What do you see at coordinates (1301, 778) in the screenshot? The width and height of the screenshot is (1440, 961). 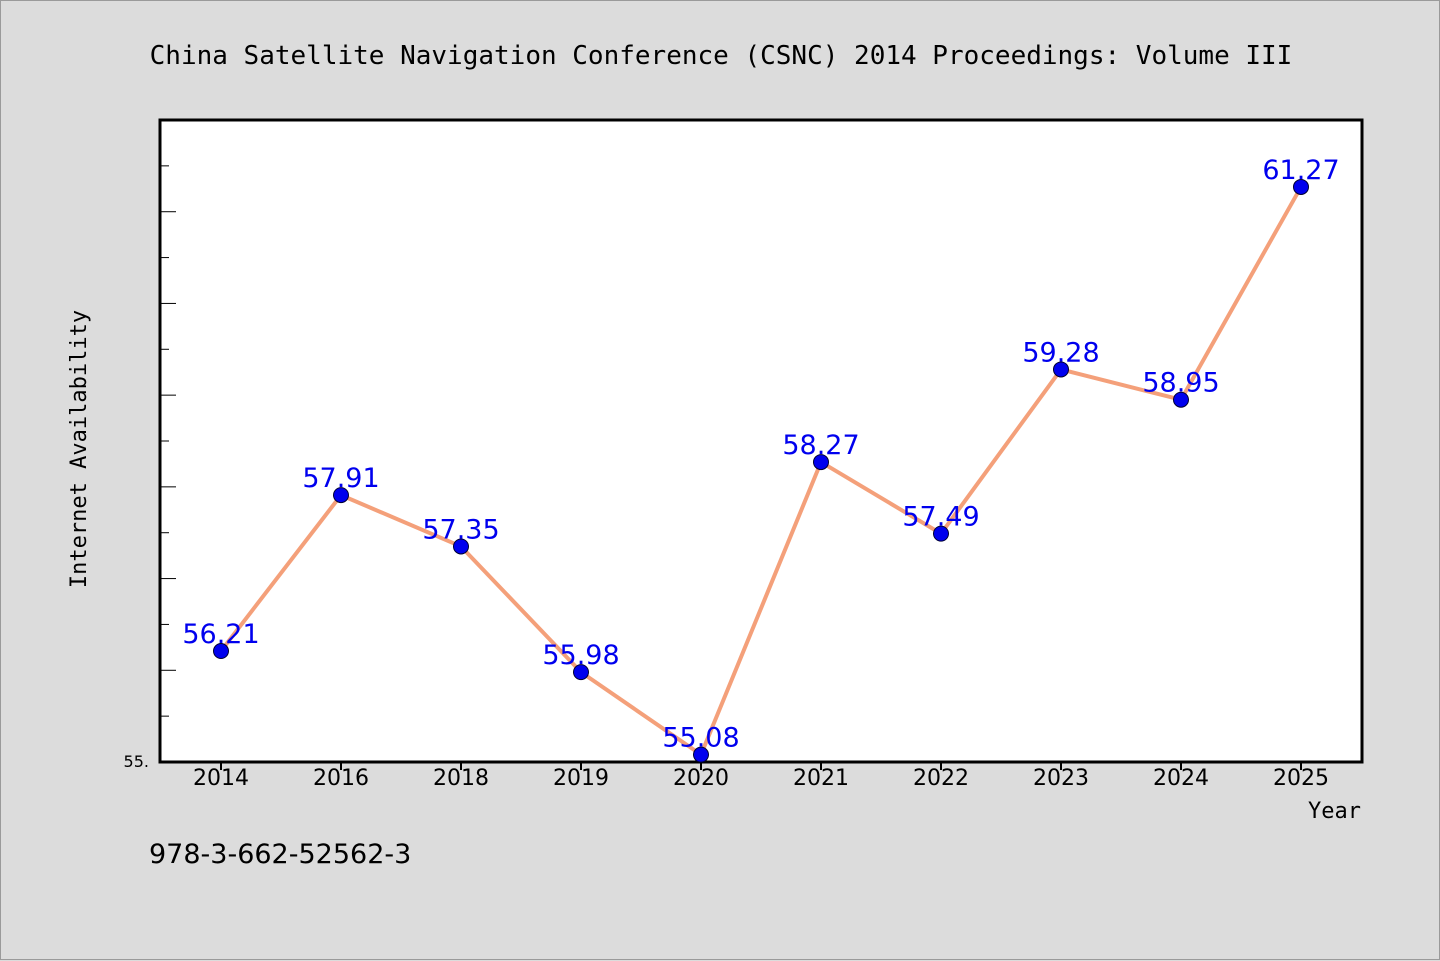 I see `x-tick-label: 2025` at bounding box center [1301, 778].